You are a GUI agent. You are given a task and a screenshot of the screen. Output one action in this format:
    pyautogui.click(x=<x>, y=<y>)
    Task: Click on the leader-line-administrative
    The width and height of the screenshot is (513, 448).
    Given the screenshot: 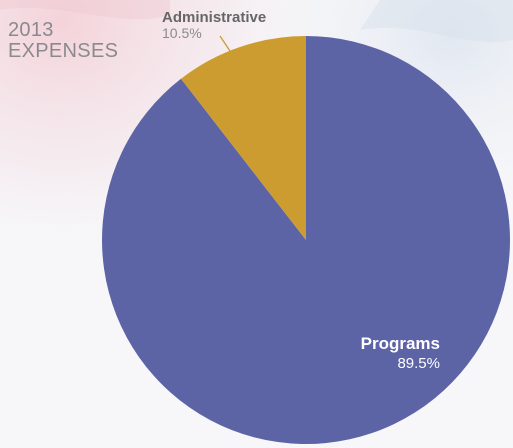 What is the action you would take?
    pyautogui.click(x=226, y=45)
    